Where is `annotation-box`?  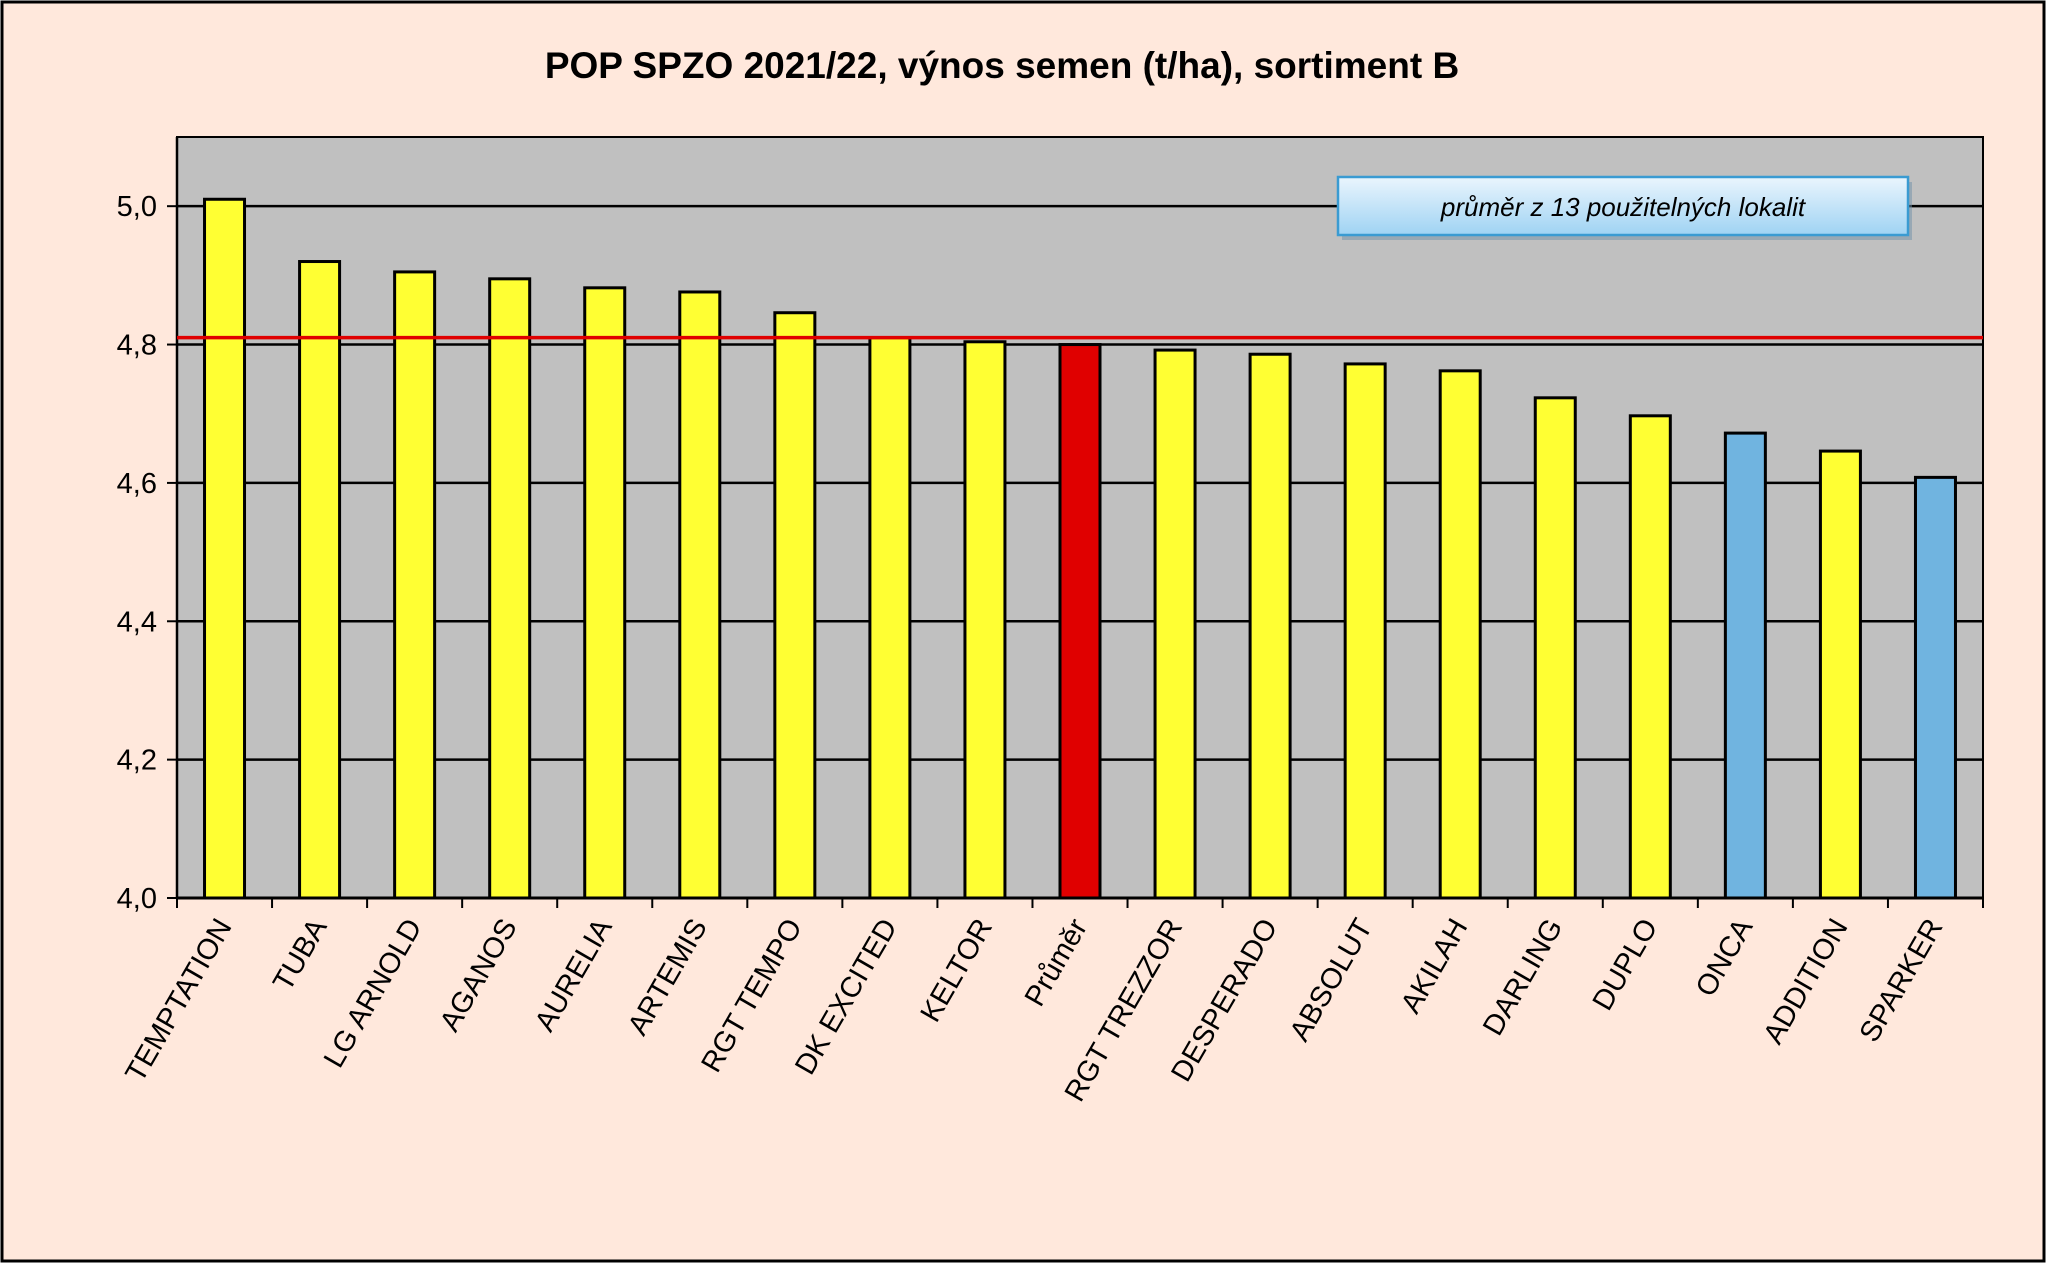
annotation-box is located at coordinates (1623, 206).